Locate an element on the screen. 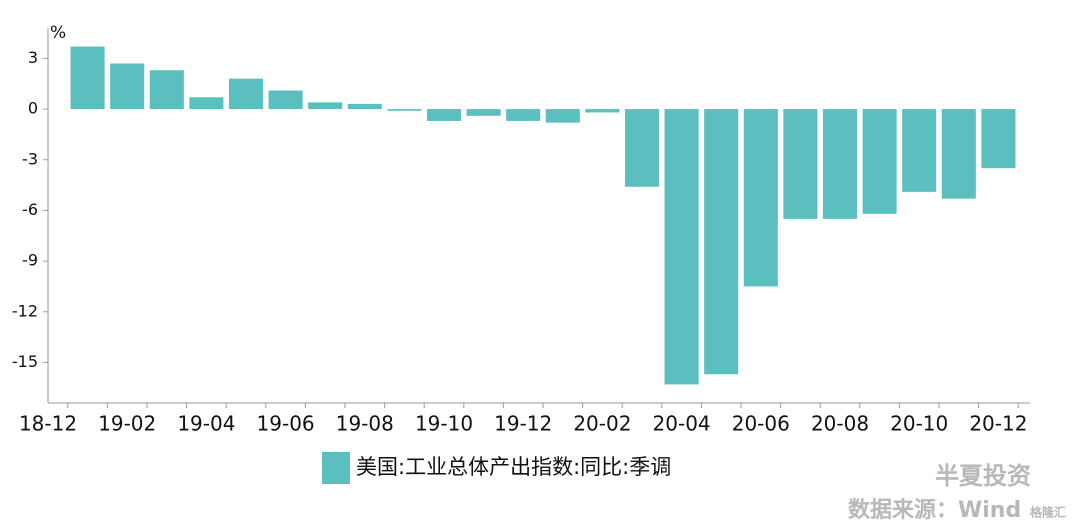 The width and height of the screenshot is (1080, 526). x-tick-label: 19-04 is located at coordinates (206, 424).